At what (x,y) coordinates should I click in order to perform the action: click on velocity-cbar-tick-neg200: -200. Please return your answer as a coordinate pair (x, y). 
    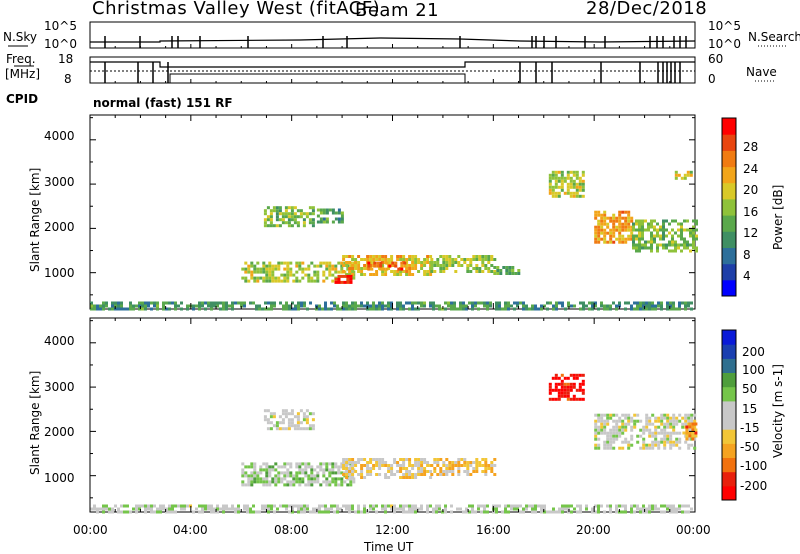
    Looking at the image, I should click on (754, 486).